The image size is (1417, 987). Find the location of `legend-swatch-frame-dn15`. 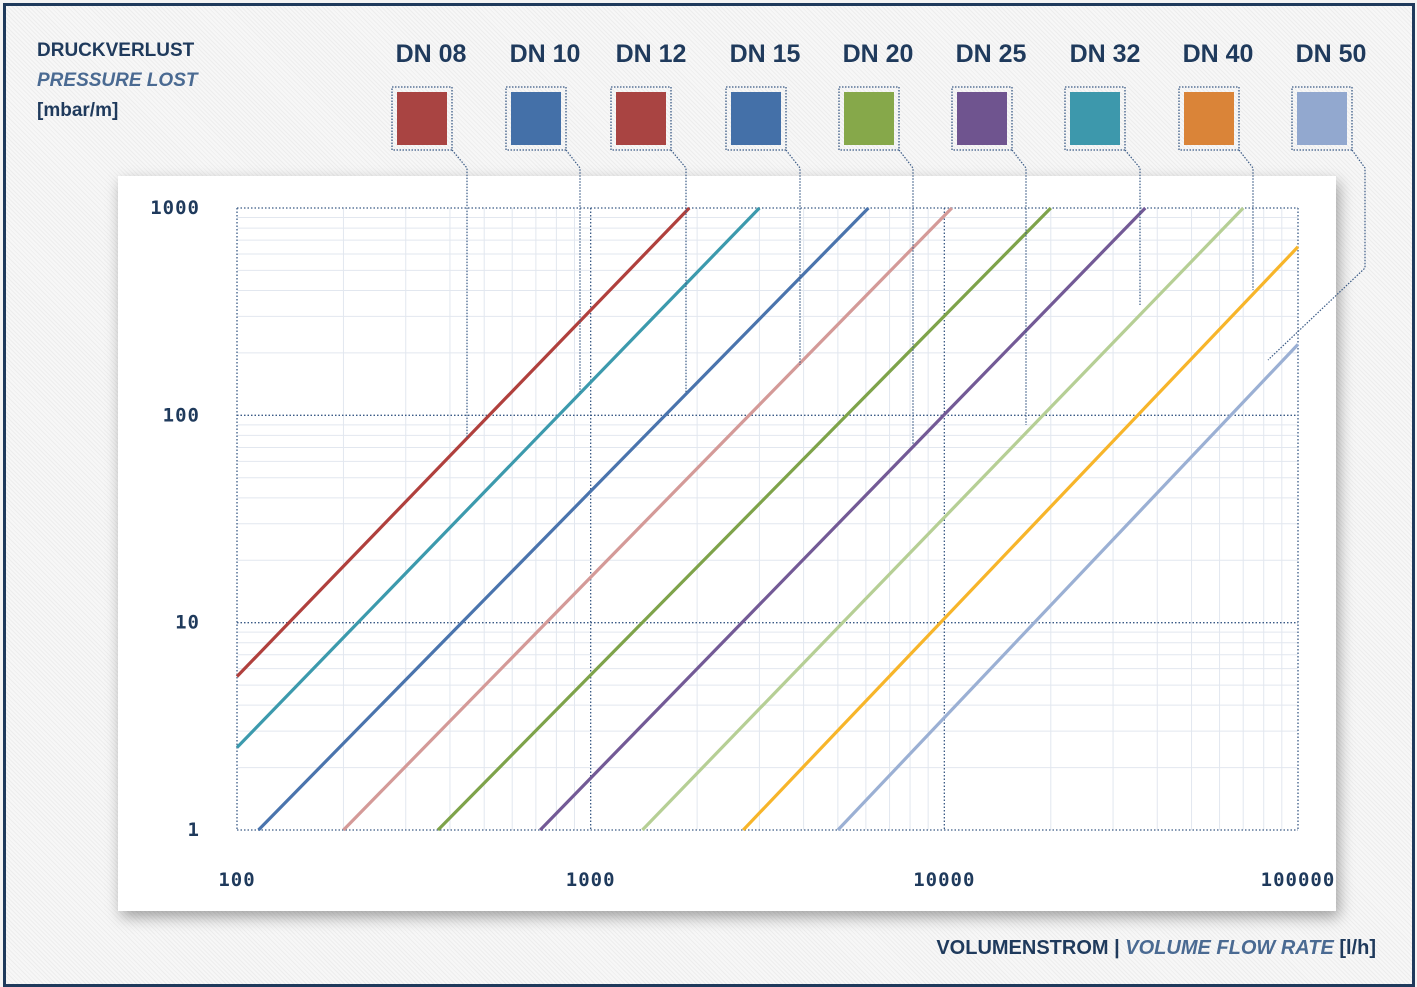

legend-swatch-frame-dn15 is located at coordinates (756, 118).